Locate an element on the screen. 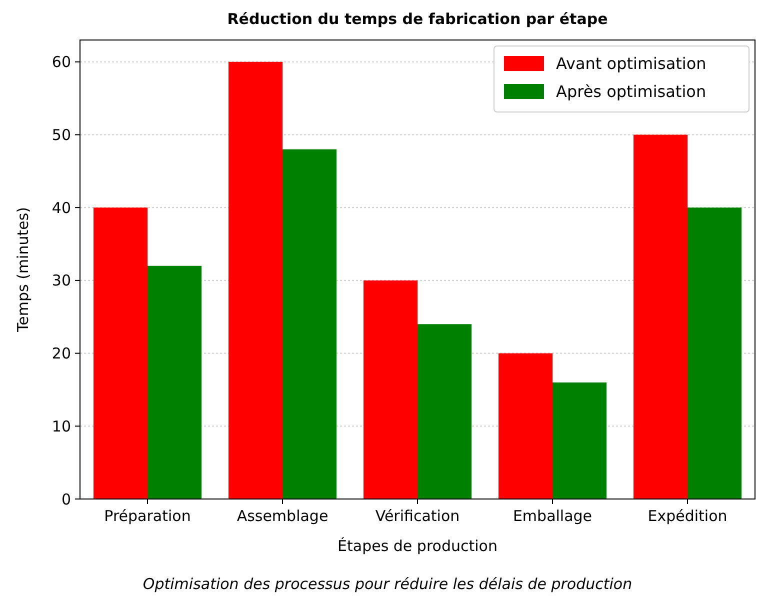 This screenshot has height=599, width=761. y-tick-label: 40 is located at coordinates (61, 207).